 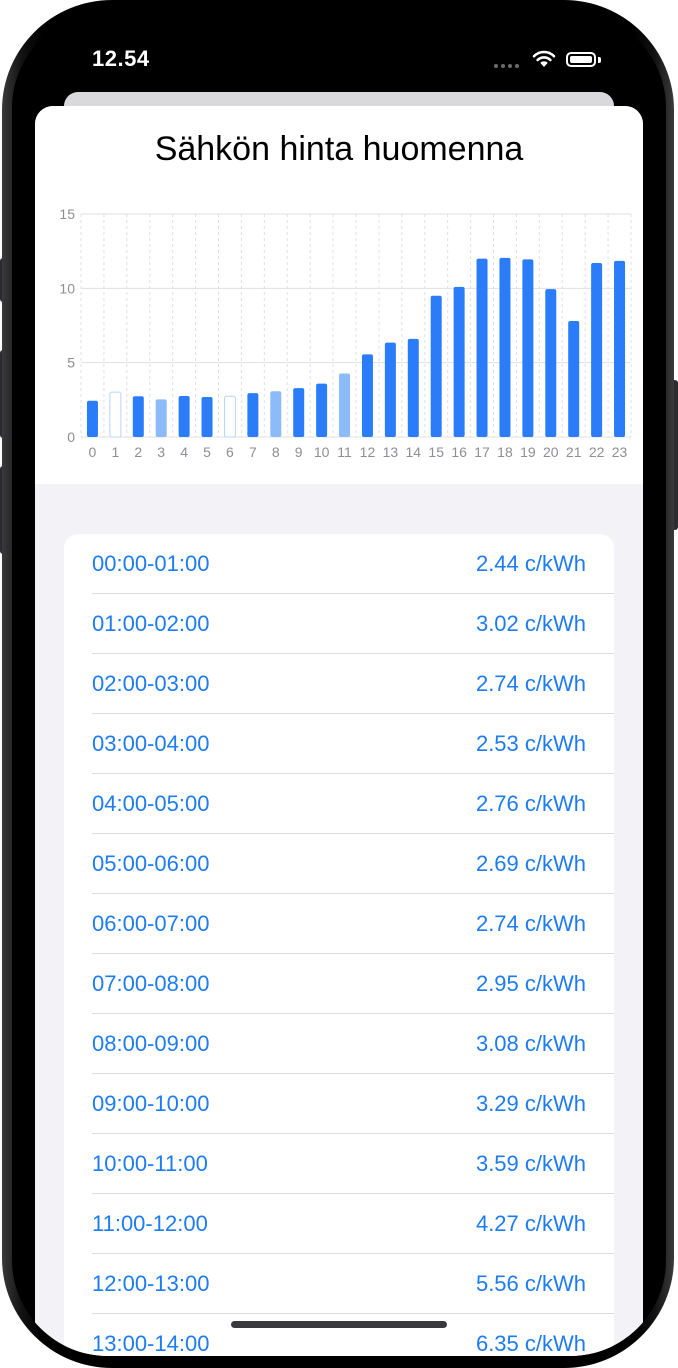 I want to click on y-tick-label: 5, so click(x=71, y=363).